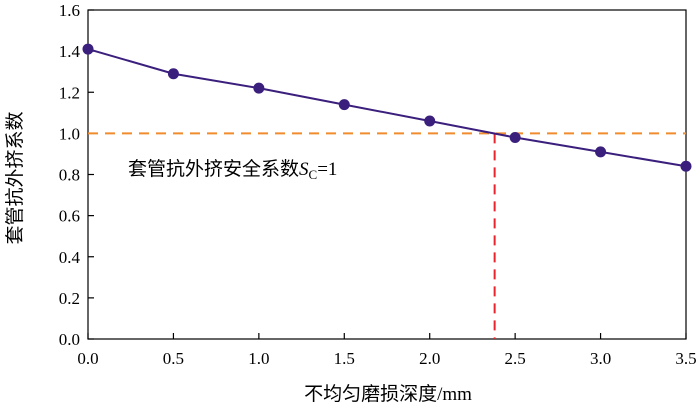 Image resolution: width=700 pixels, height=408 pixels. Describe the element at coordinates (429, 358) in the screenshot. I see `x-tick-label: 2.0` at that location.